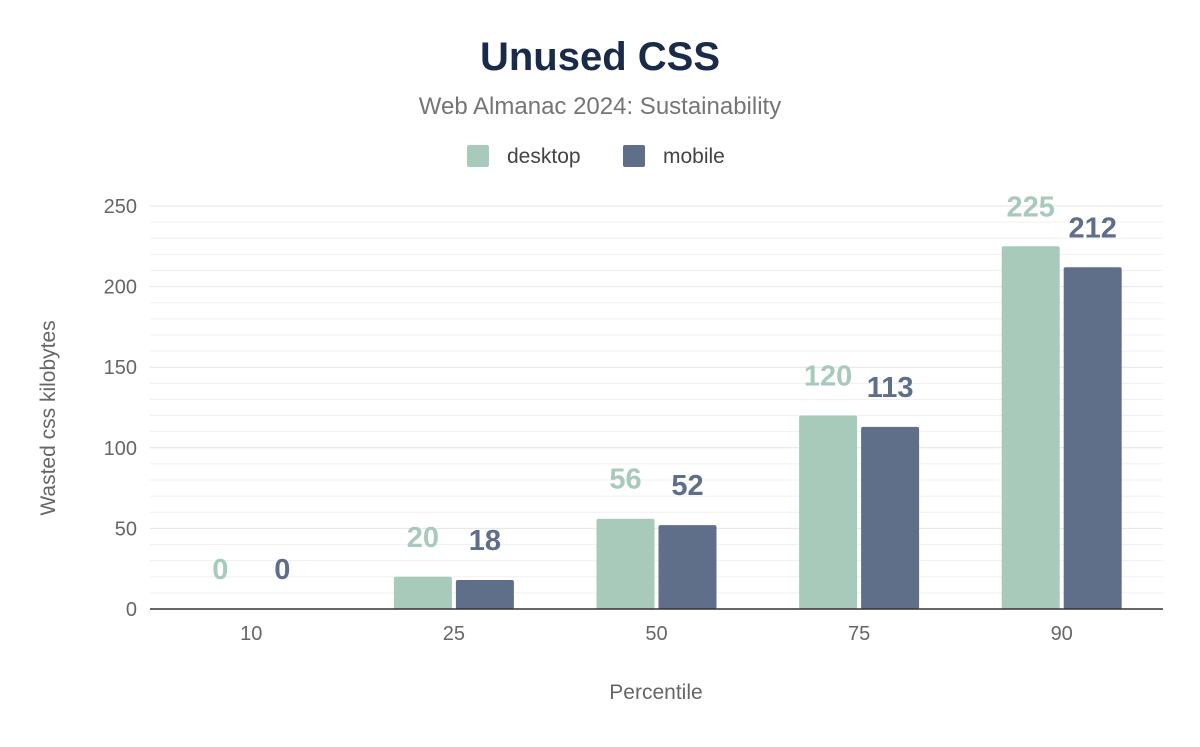 The image size is (1200, 747). What do you see at coordinates (655, 692) in the screenshot?
I see `x-axis-label: Percentile` at bounding box center [655, 692].